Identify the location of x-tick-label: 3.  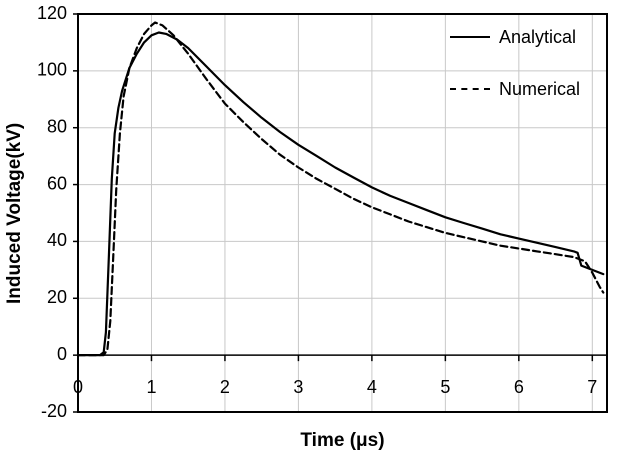
(298, 387).